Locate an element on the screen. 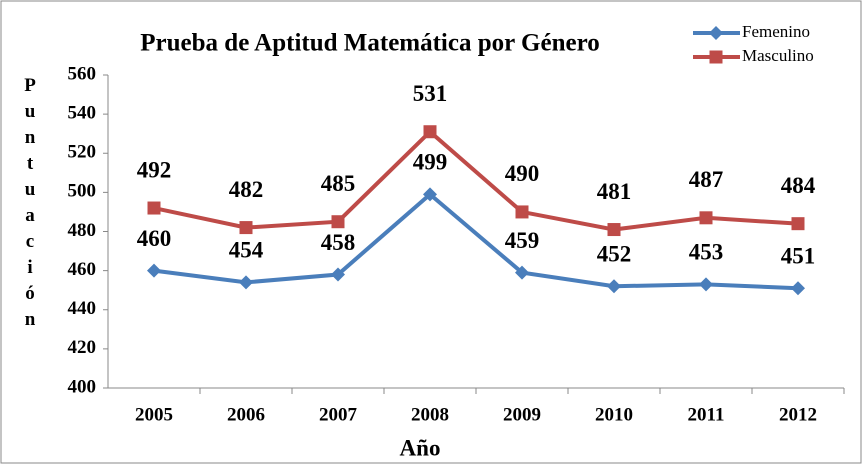 Image resolution: width=864 pixels, height=465 pixels. data-label: 482 is located at coordinates (246, 189).